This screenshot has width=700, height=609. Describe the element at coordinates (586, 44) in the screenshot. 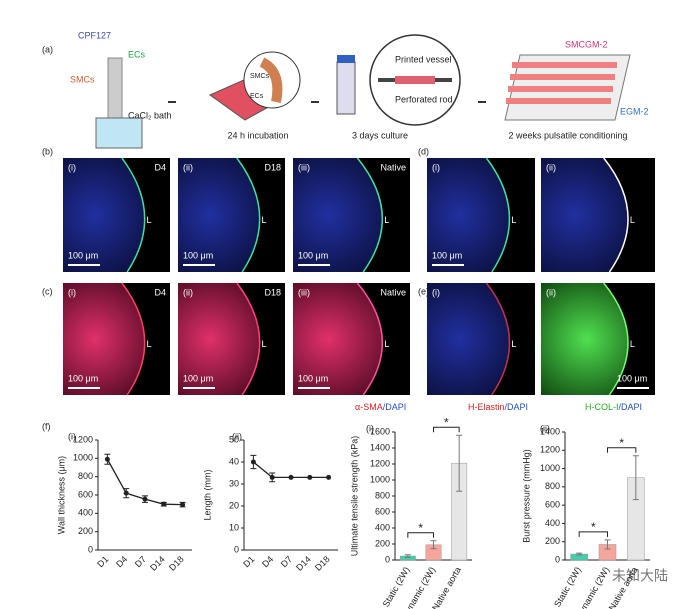

I see `label: SMCGM-2` at that location.